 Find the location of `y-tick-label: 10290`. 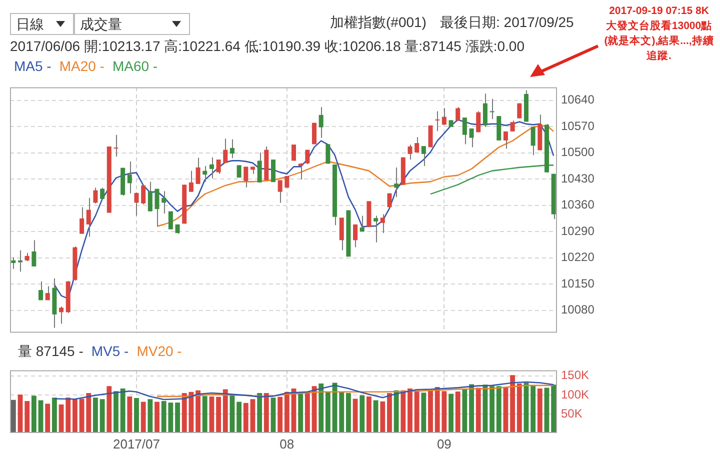

y-tick-label: 10290 is located at coordinates (578, 231).